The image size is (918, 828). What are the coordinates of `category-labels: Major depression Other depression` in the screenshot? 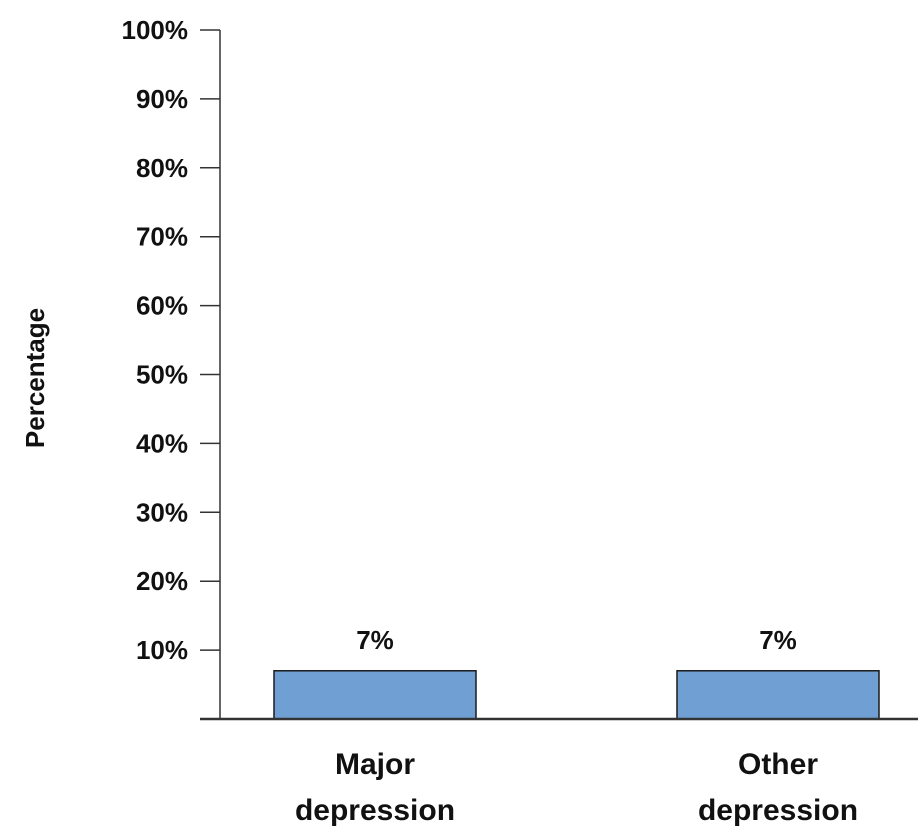 It's located at (576, 787).